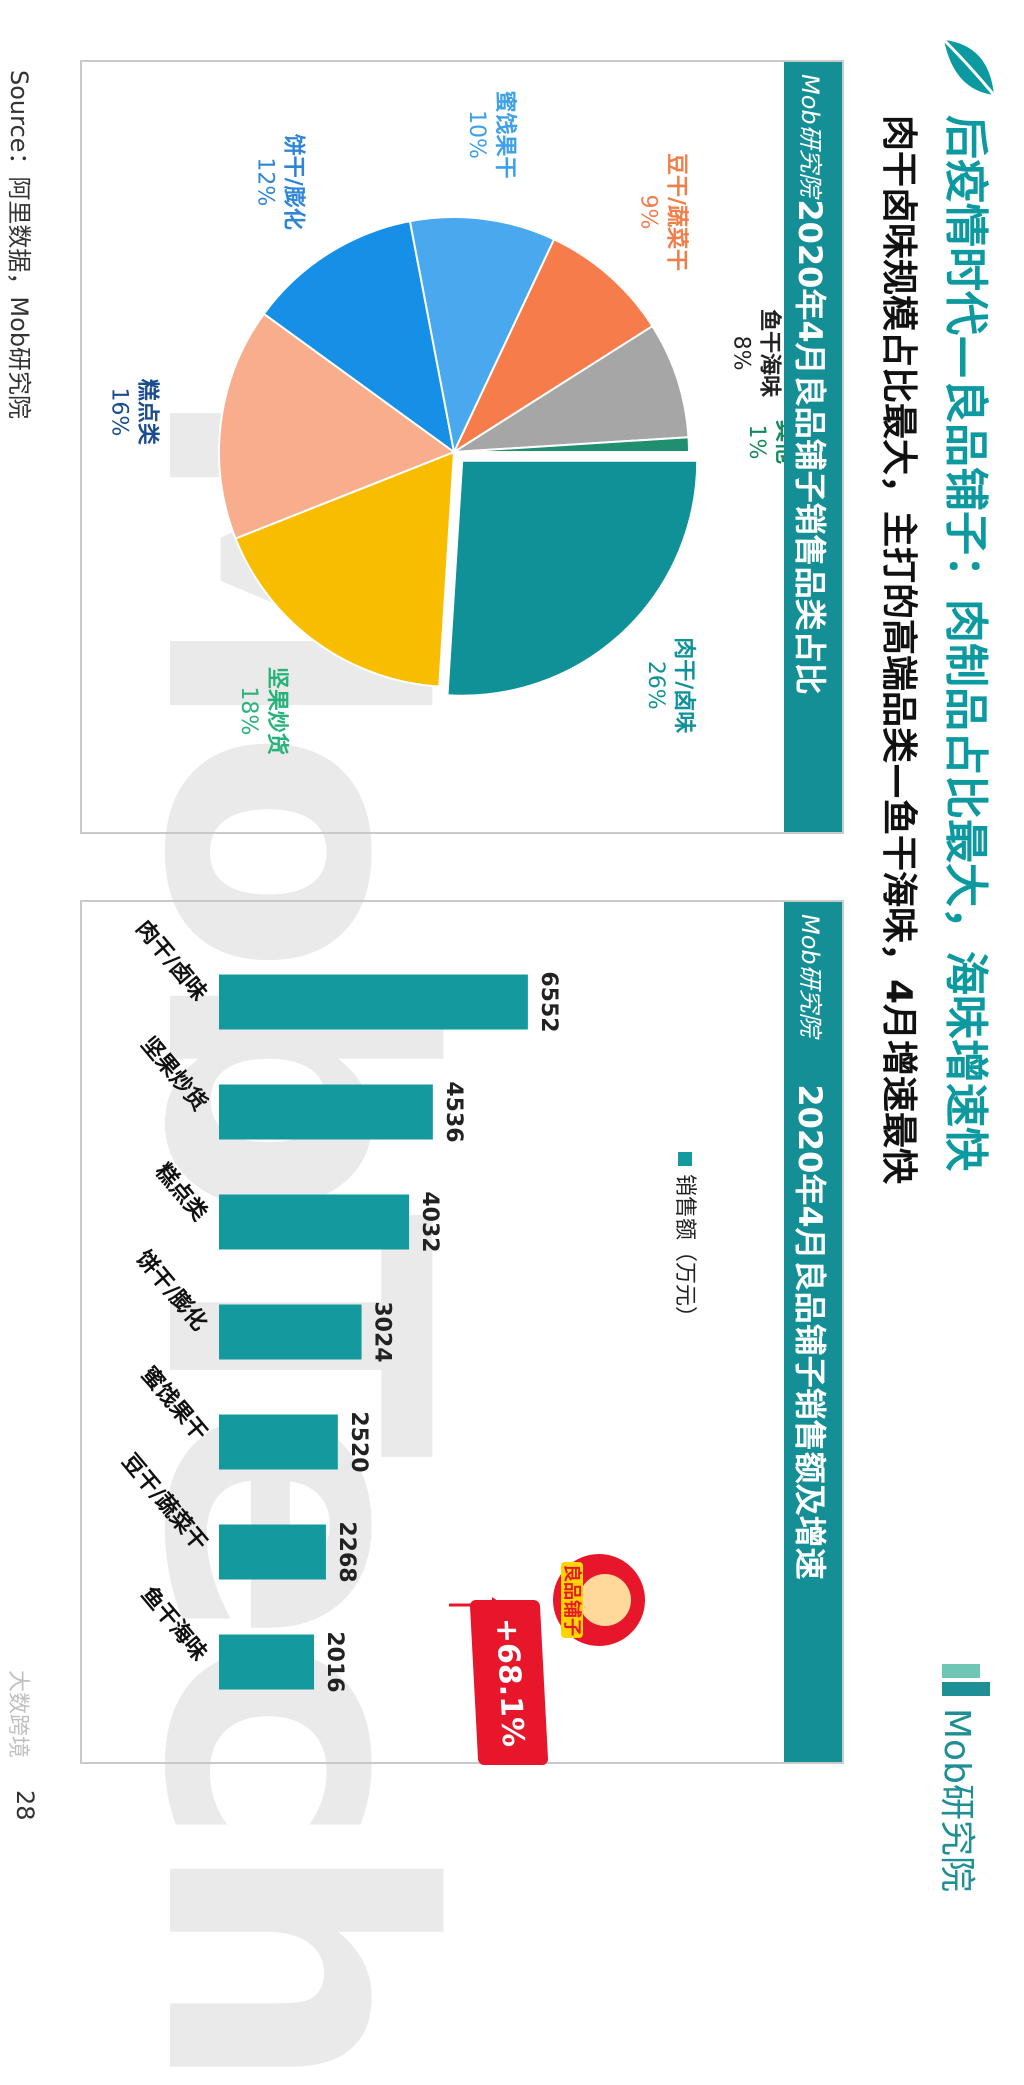 Image resolution: width=1024 pixels, height=2085 pixels. Describe the element at coordinates (294, 182) in the screenshot. I see `pie-category-label: 饼干/膨化` at that location.